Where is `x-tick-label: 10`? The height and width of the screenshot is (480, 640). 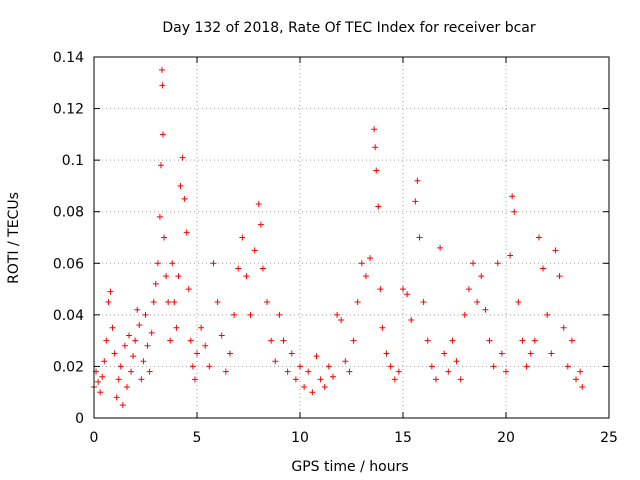
x-tick-label: 10 is located at coordinates (300, 438).